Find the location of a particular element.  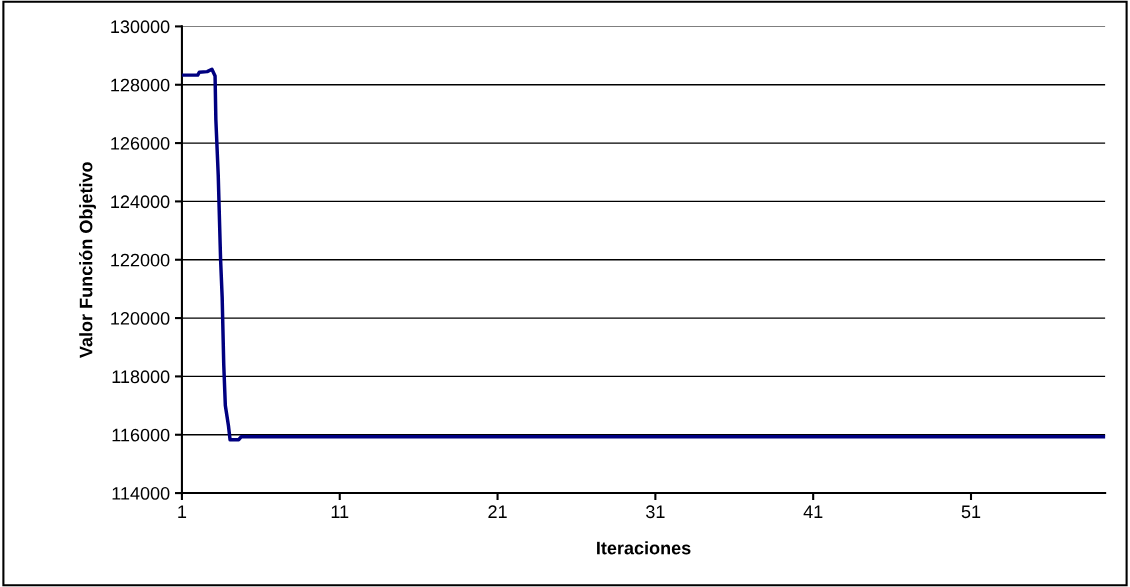

y-axis-title: Valor Función Objetivo is located at coordinates (87, 260).